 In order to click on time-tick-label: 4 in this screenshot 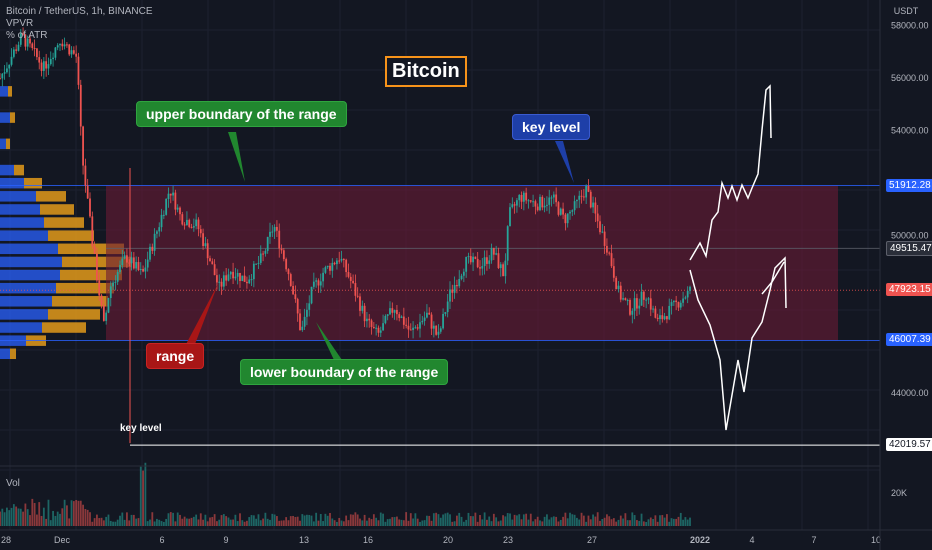, I will do `click(751, 540)`.